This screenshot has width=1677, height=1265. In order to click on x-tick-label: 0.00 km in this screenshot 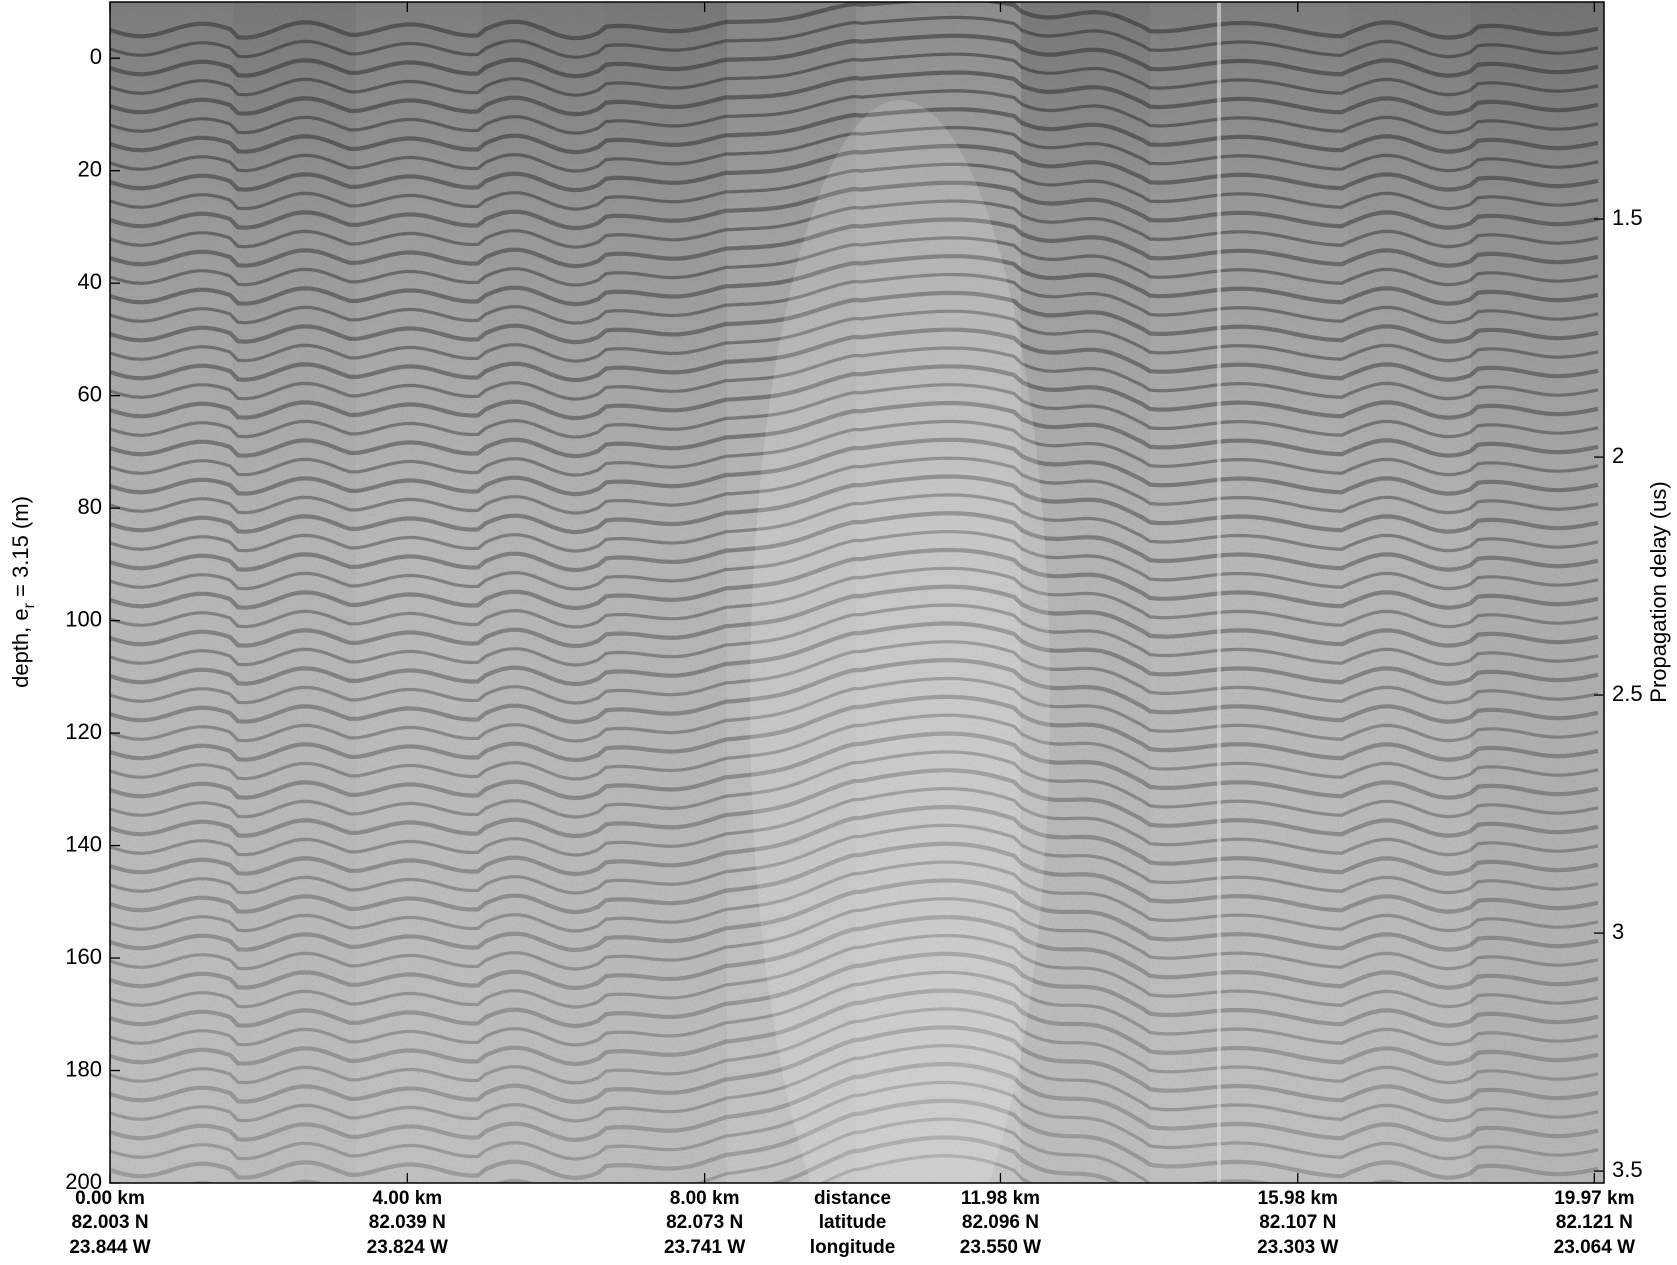, I will do `click(110, 1198)`.